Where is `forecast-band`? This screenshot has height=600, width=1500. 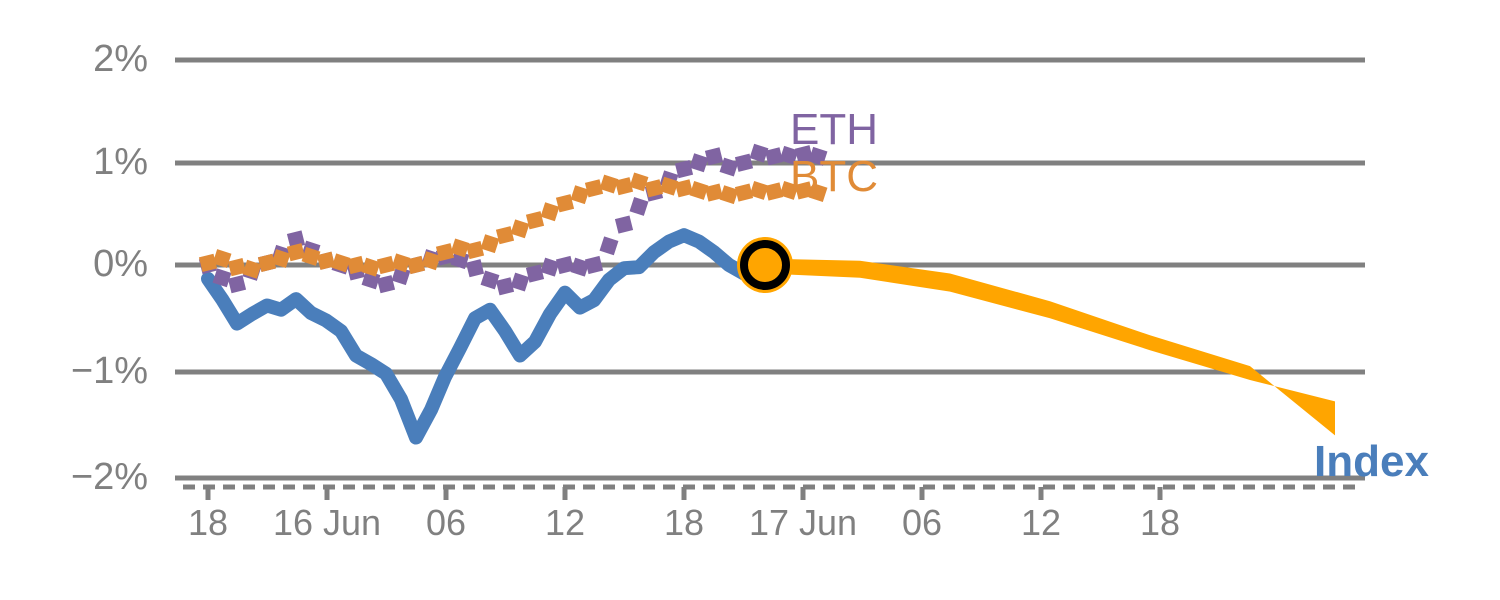
forecast-band is located at coordinates (1050, 347).